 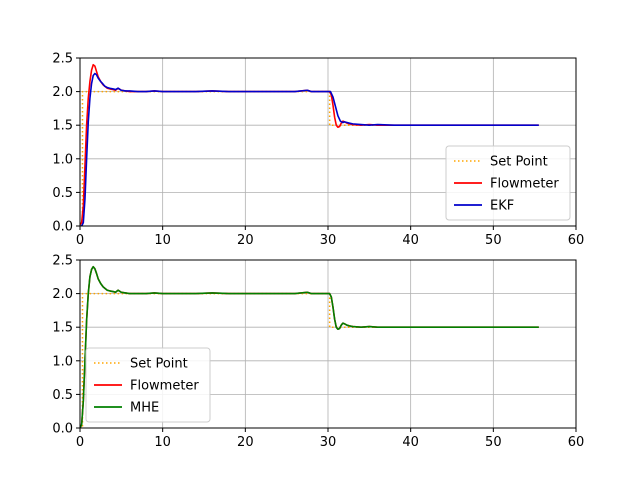 I want to click on legend: Set Point Flowmeter MHE, so click(x=148, y=385).